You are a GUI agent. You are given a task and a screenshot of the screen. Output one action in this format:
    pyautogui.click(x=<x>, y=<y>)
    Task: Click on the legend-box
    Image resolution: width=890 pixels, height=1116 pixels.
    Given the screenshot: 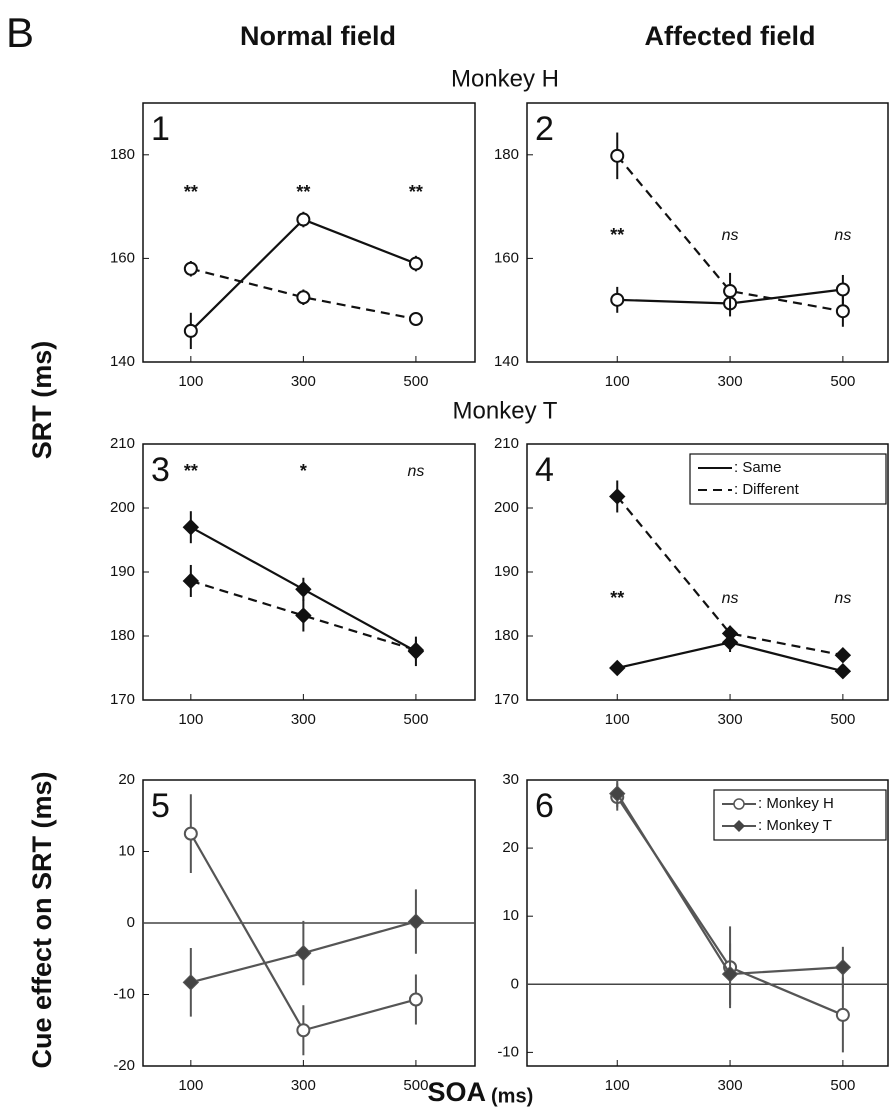 What is the action you would take?
    pyautogui.click(x=788, y=479)
    